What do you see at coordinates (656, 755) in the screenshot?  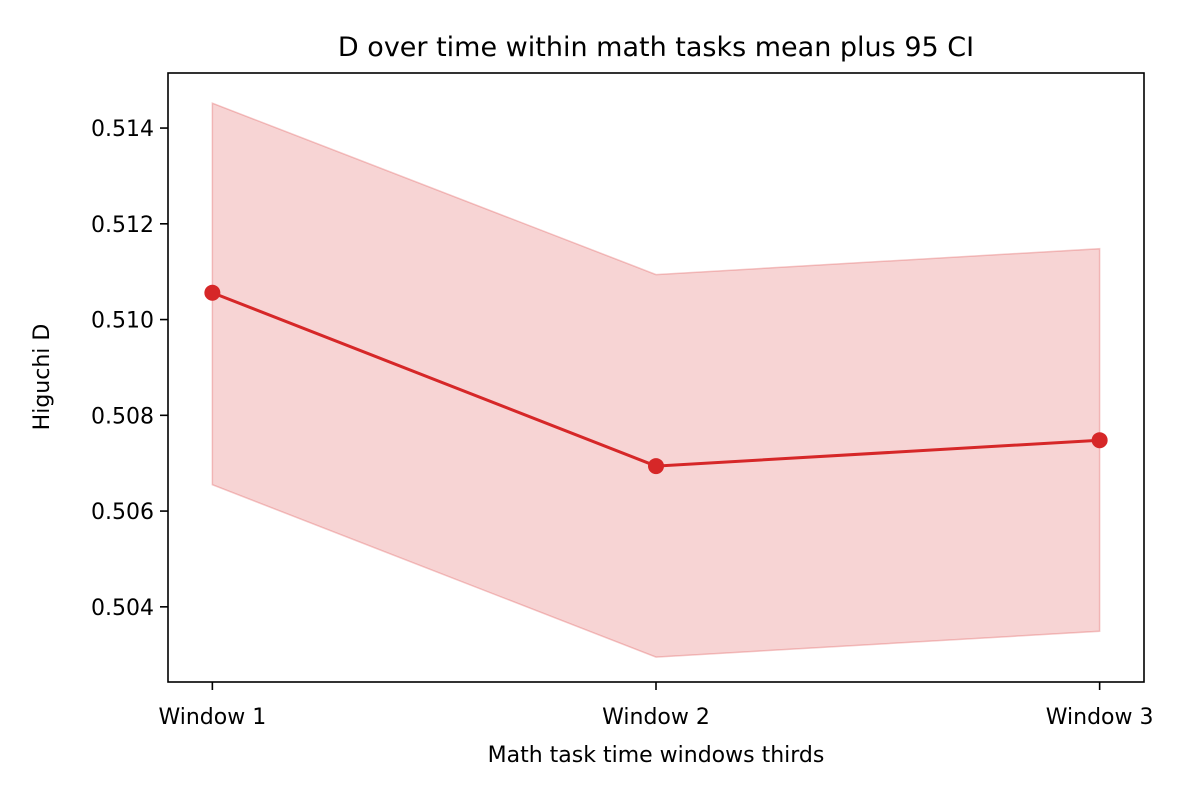 I see `x-axis-label: Math task time windows thirds` at bounding box center [656, 755].